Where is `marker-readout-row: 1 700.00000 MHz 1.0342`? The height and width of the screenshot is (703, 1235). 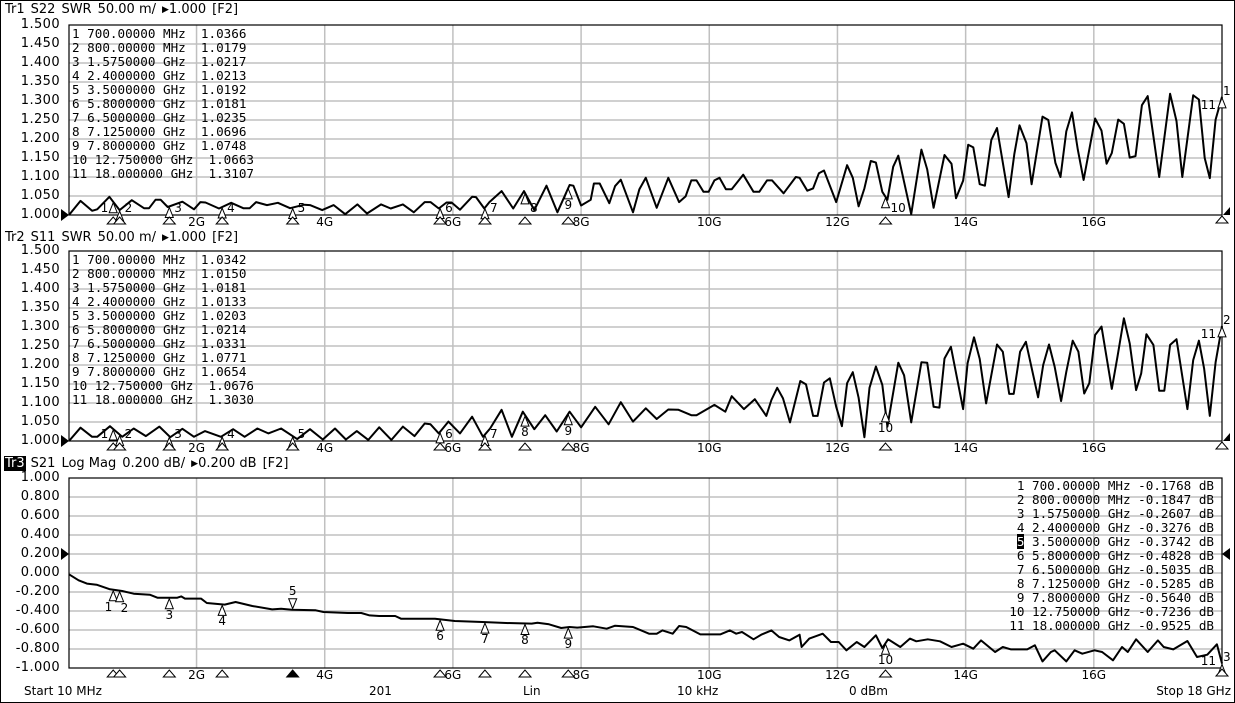 marker-readout-row: 1 700.00000 MHz 1.0342 is located at coordinates (163, 260).